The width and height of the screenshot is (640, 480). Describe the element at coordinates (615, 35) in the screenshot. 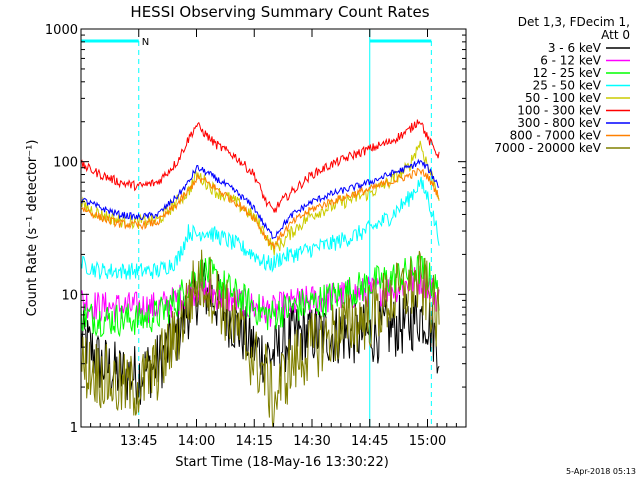

I see `legend-title-line2: Att 0` at that location.